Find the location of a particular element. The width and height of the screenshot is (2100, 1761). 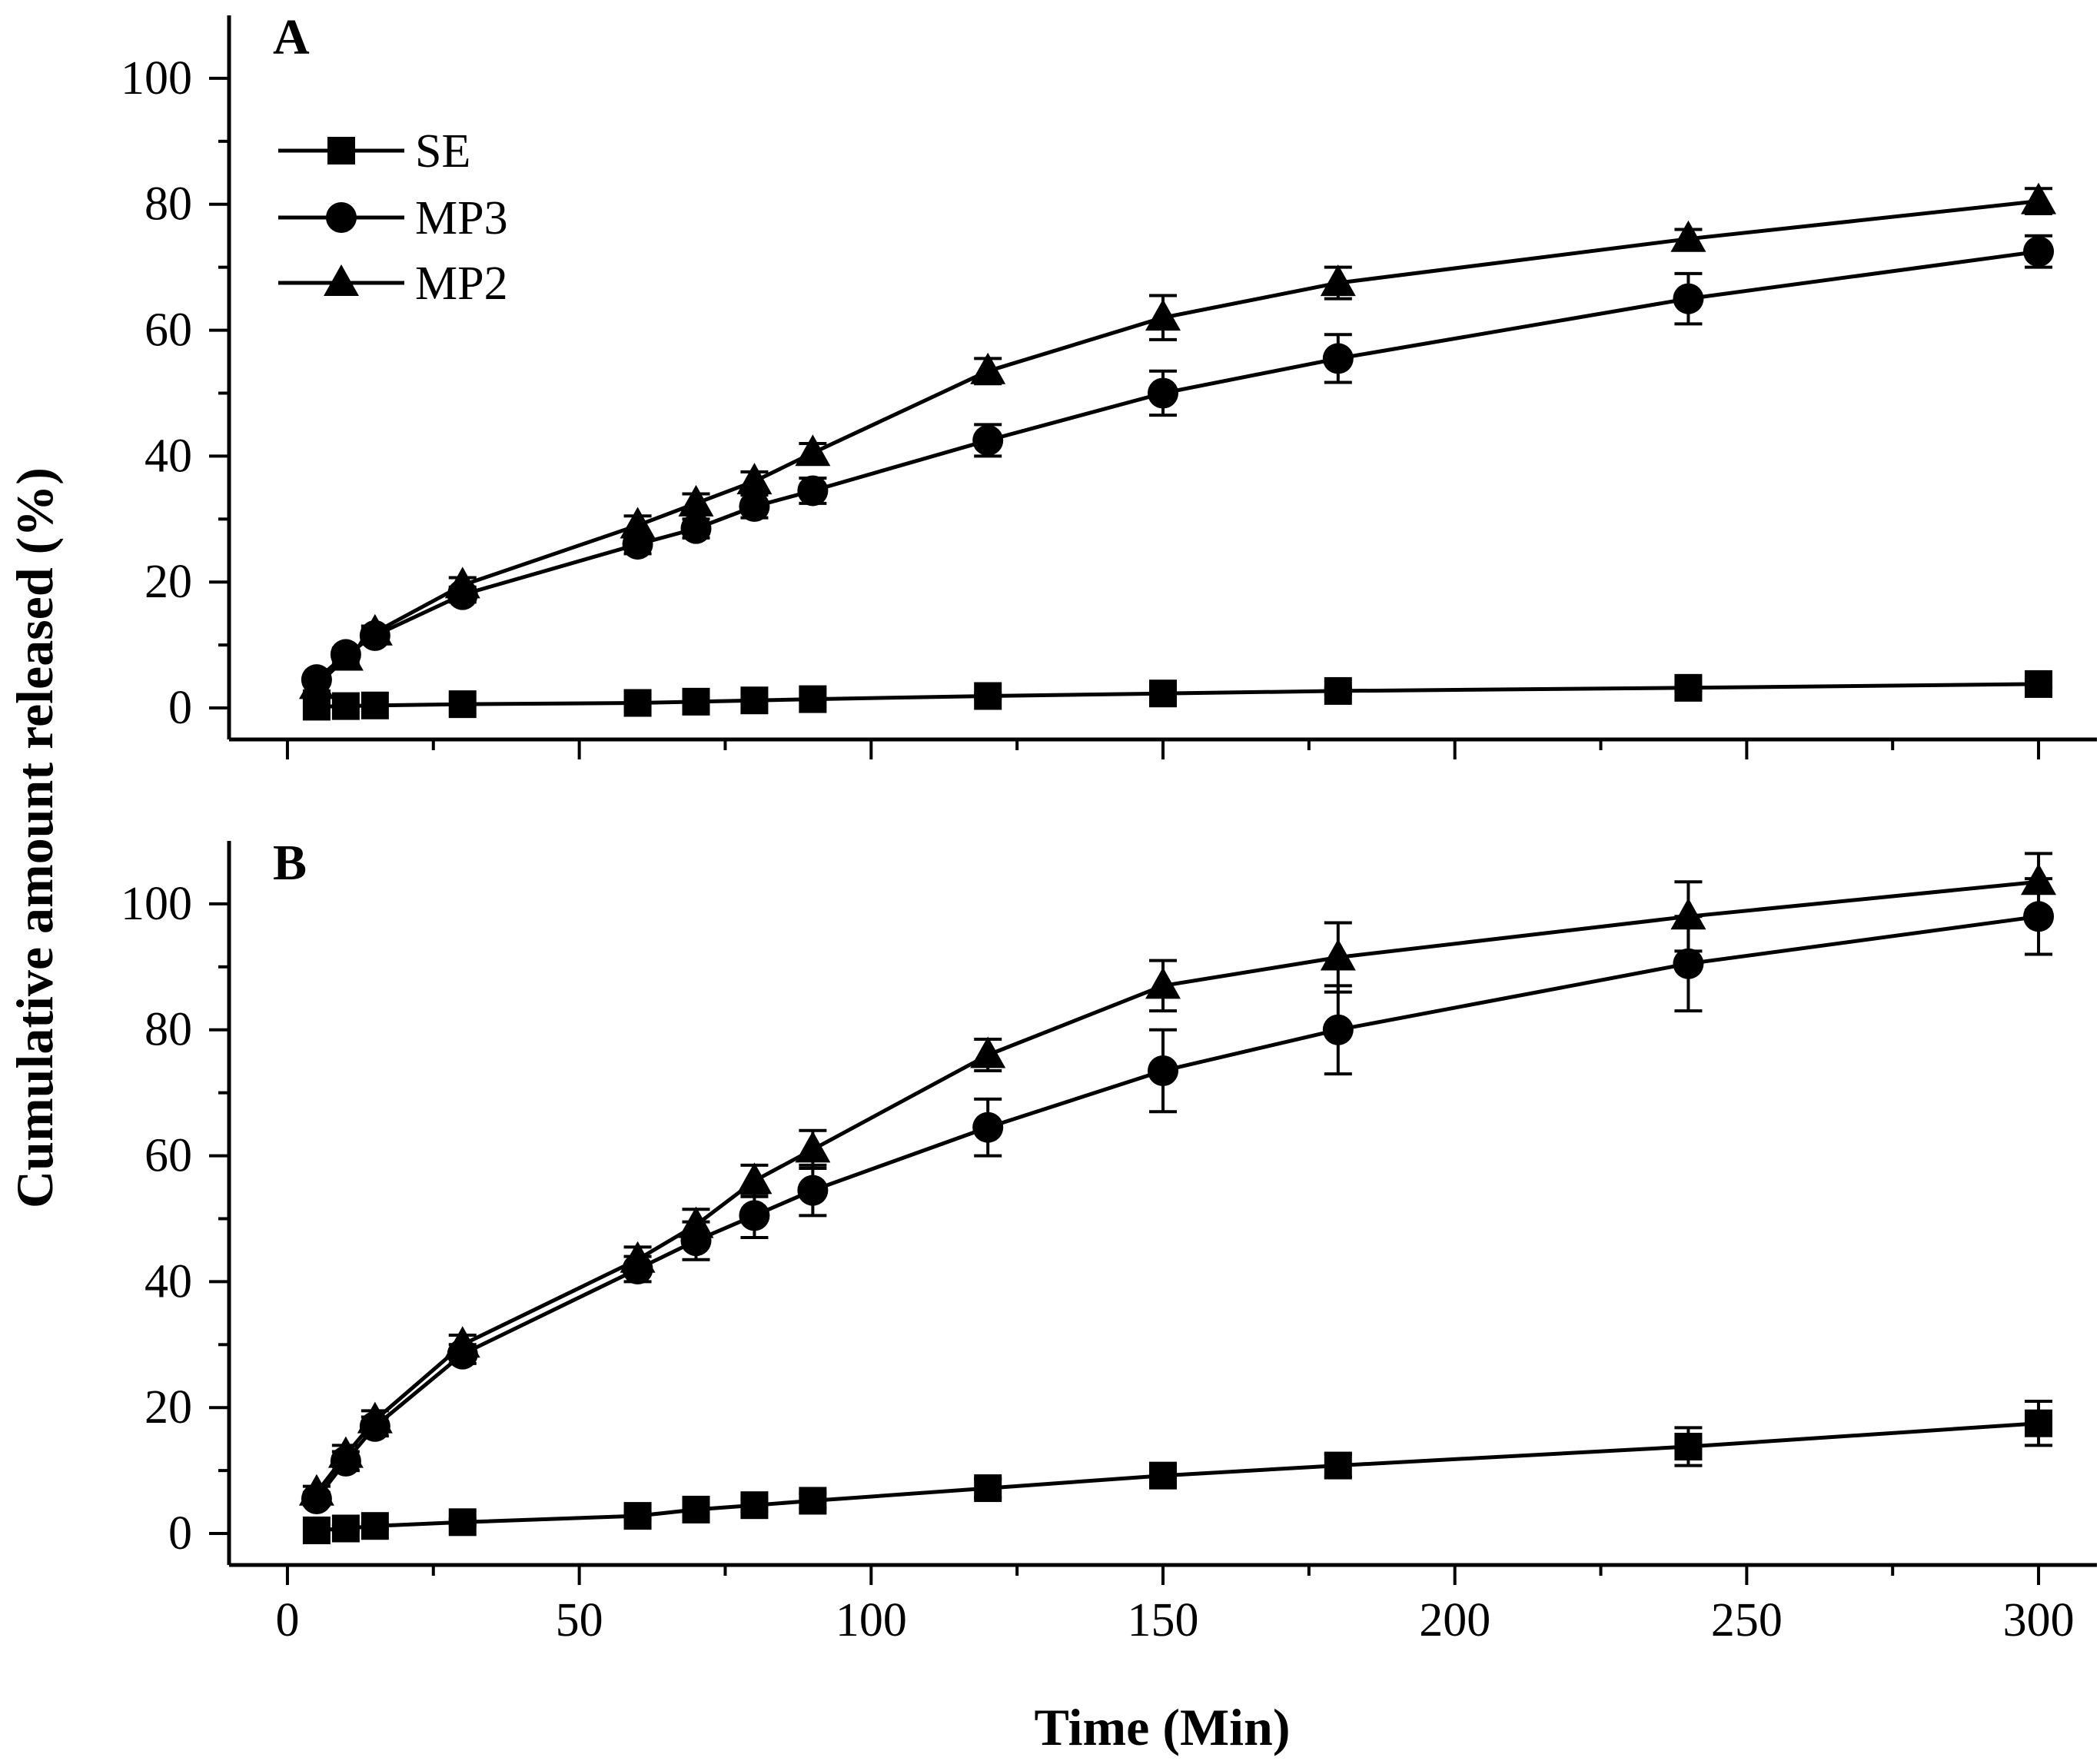

legend-marker-se is located at coordinates (341, 150).